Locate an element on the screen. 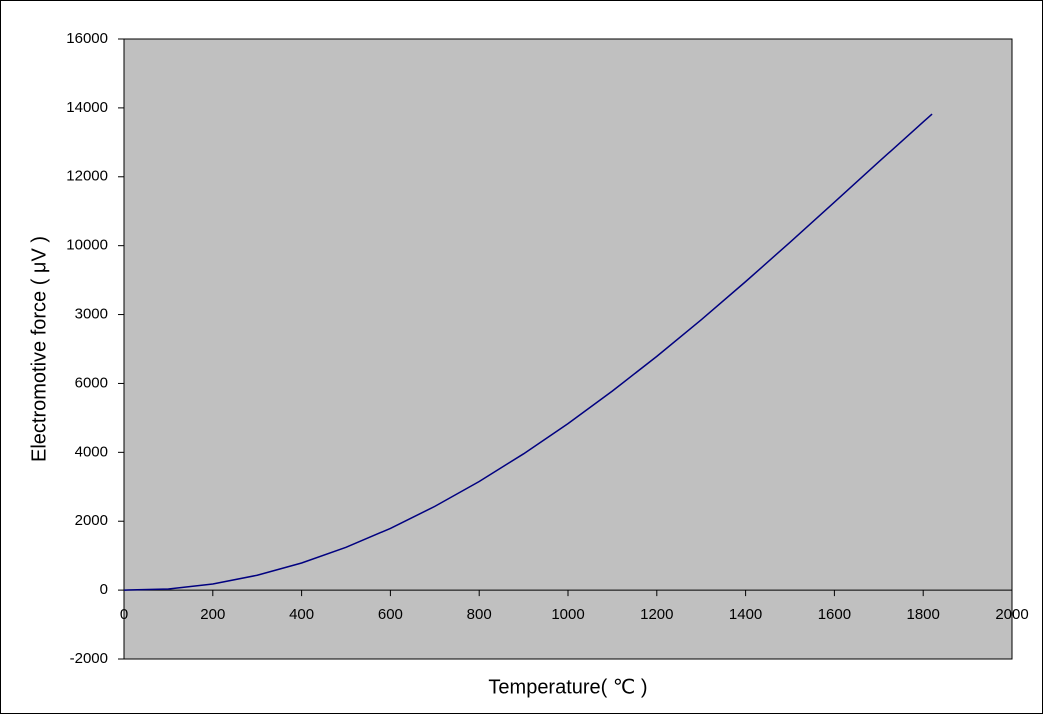  y-tick-label: 14000 is located at coordinates (87, 107).